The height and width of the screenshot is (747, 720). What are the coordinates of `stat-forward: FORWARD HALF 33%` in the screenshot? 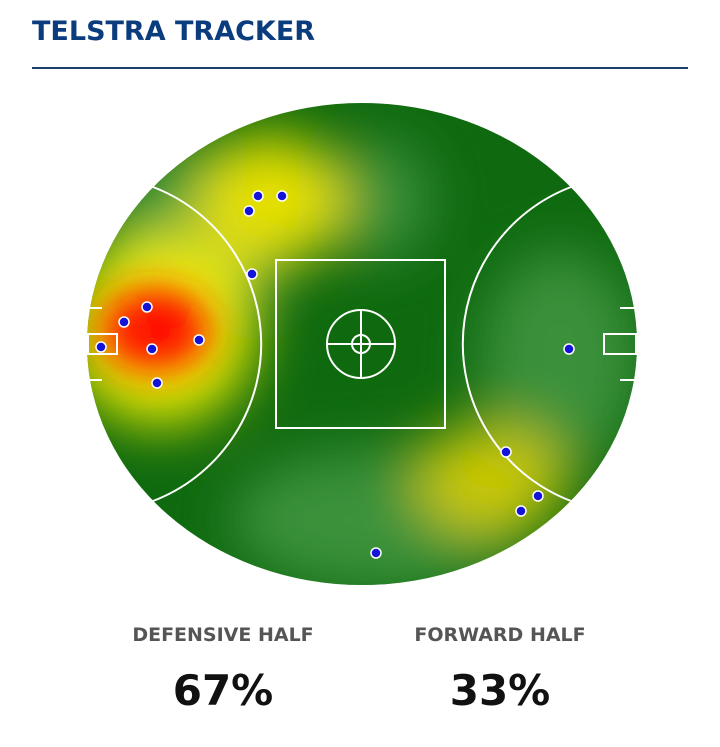 It's located at (500, 669).